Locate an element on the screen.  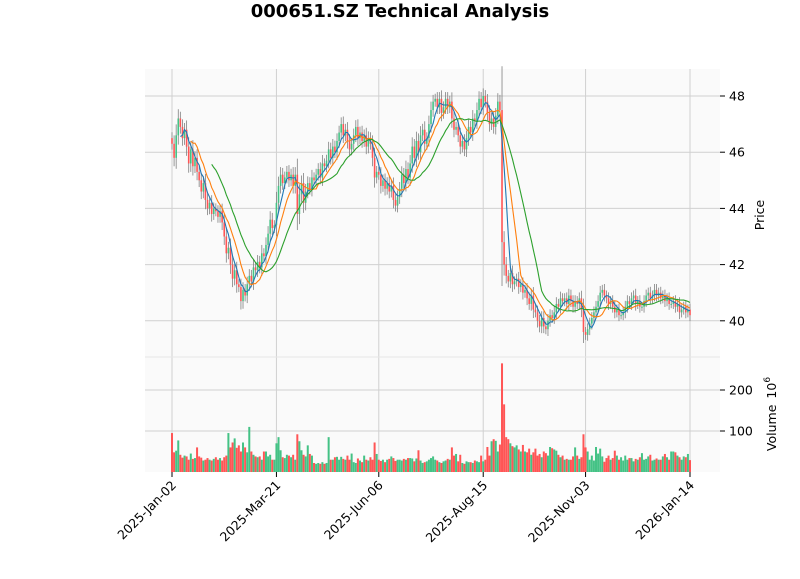
price-axis-label: Price is located at coordinates (759, 214).